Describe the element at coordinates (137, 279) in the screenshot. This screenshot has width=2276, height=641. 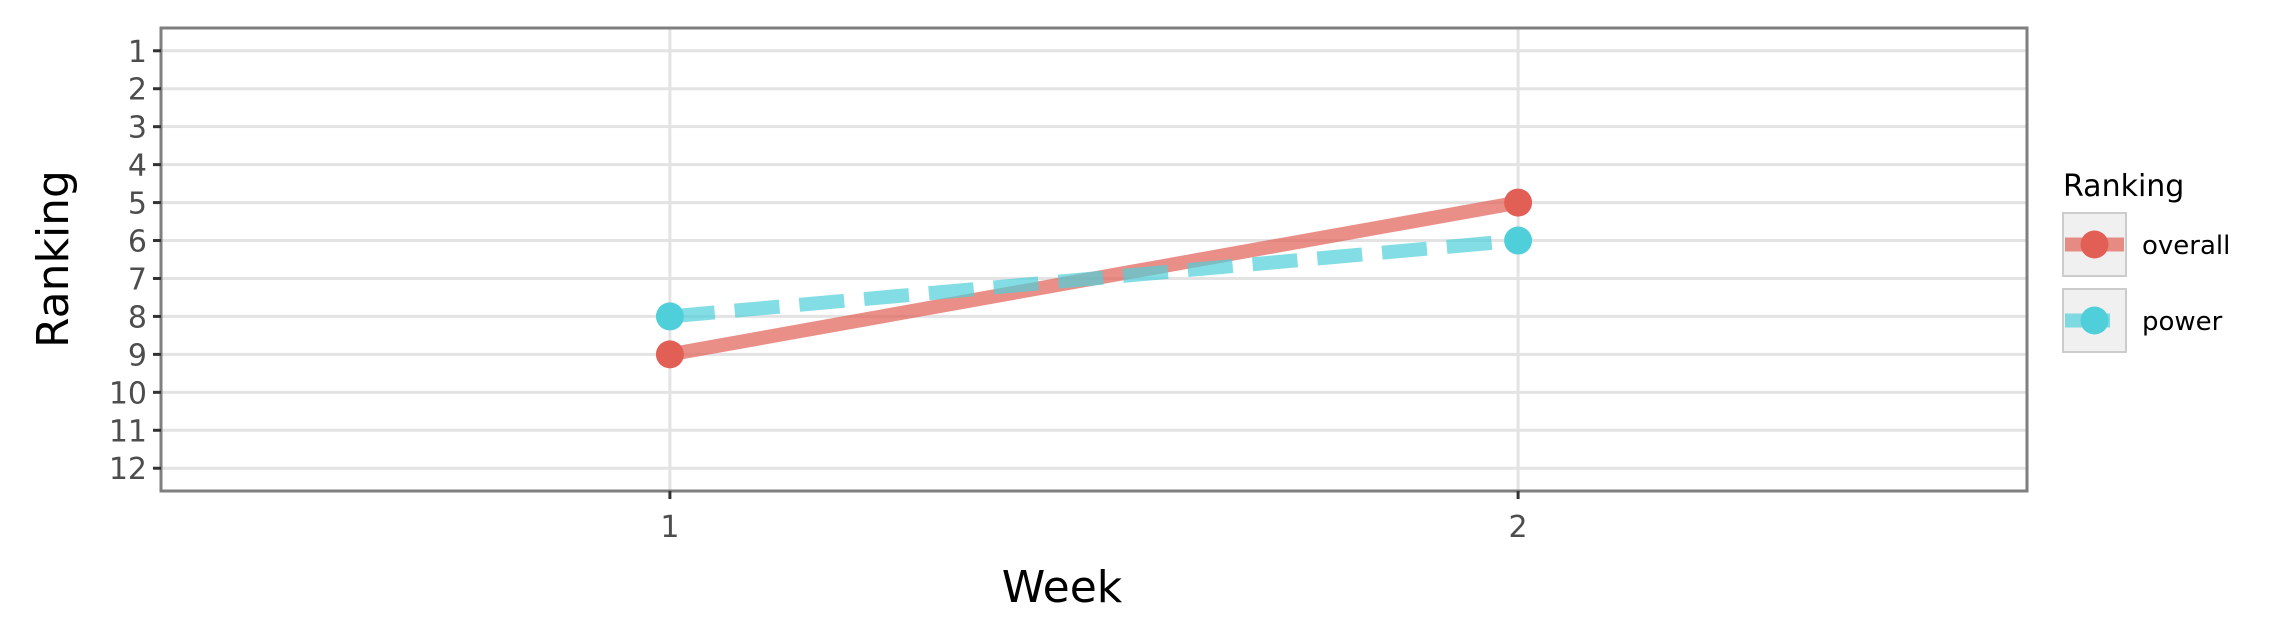
I see `y-tick-label: 7` at that location.